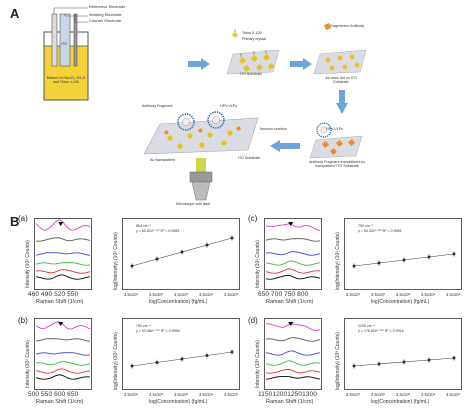  Describe the element at coordinates (201, 156) in the screenshot. I see `detection-substrate-diagram` at that location.